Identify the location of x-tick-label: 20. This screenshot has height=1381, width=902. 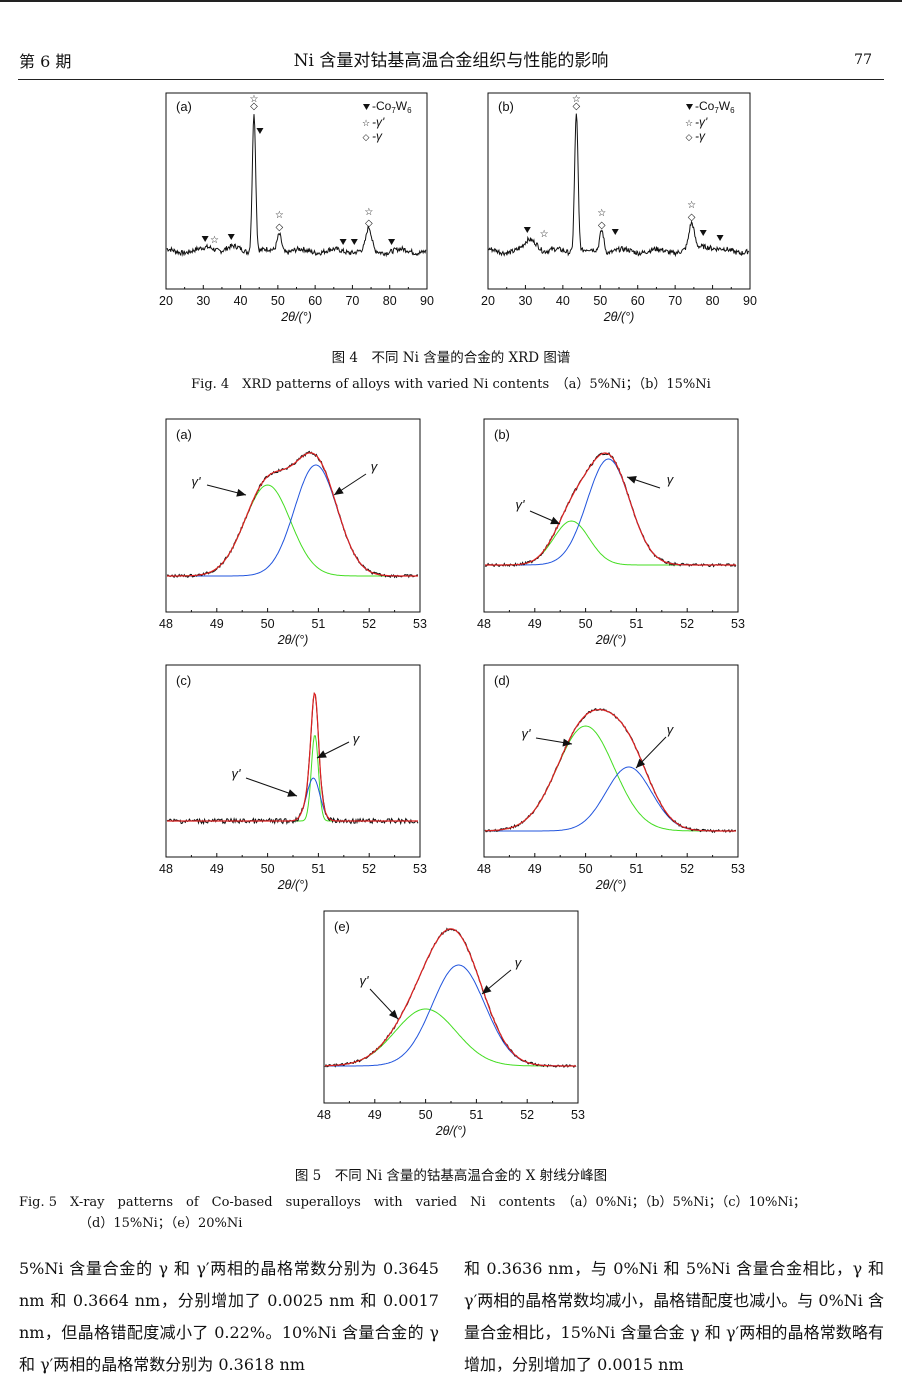
(166, 301).